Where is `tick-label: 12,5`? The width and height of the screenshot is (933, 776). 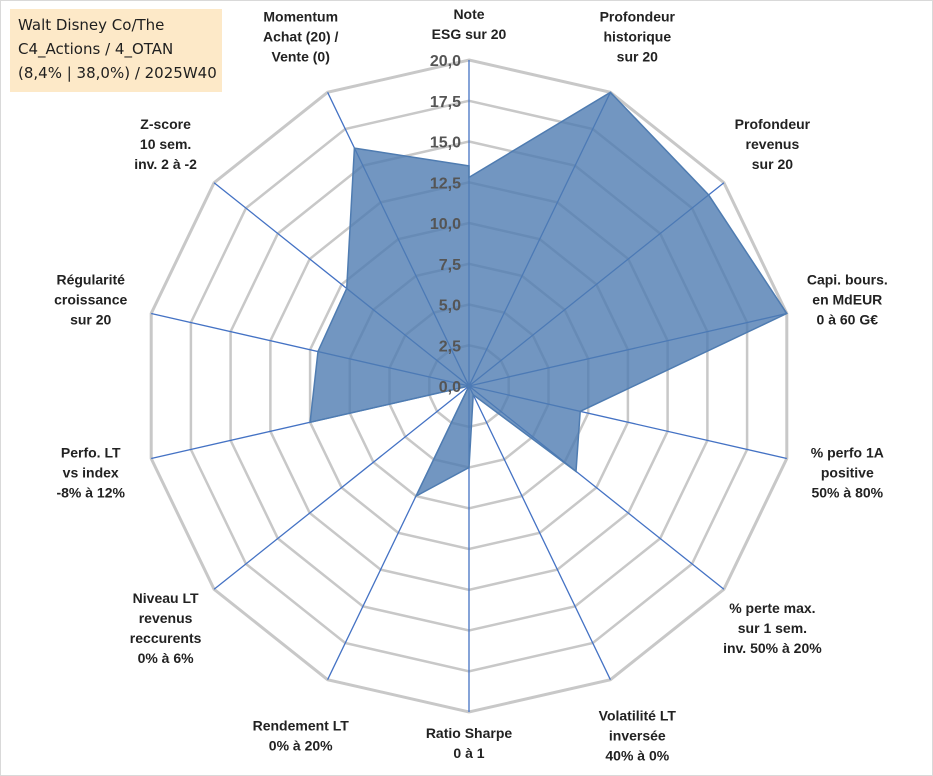
tick-label: 12,5 is located at coordinates (445, 183).